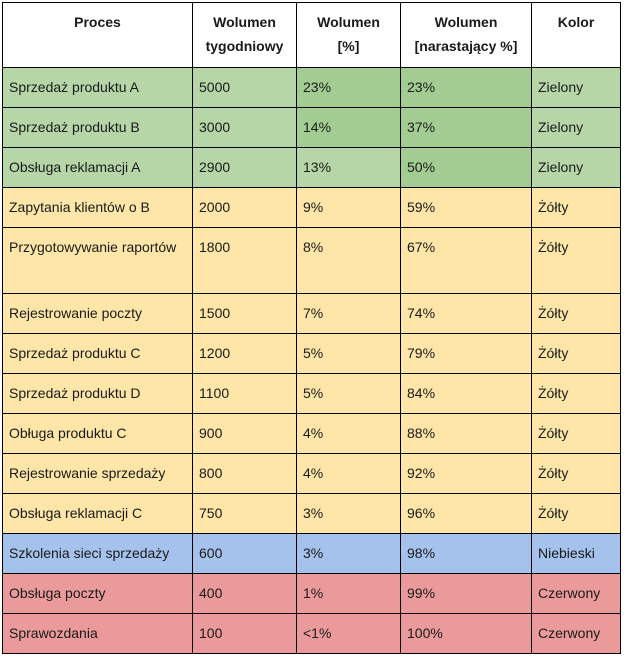 This screenshot has width=628, height=662. Describe the element at coordinates (348, 46) in the screenshot. I see `header-line: [%]` at that location.